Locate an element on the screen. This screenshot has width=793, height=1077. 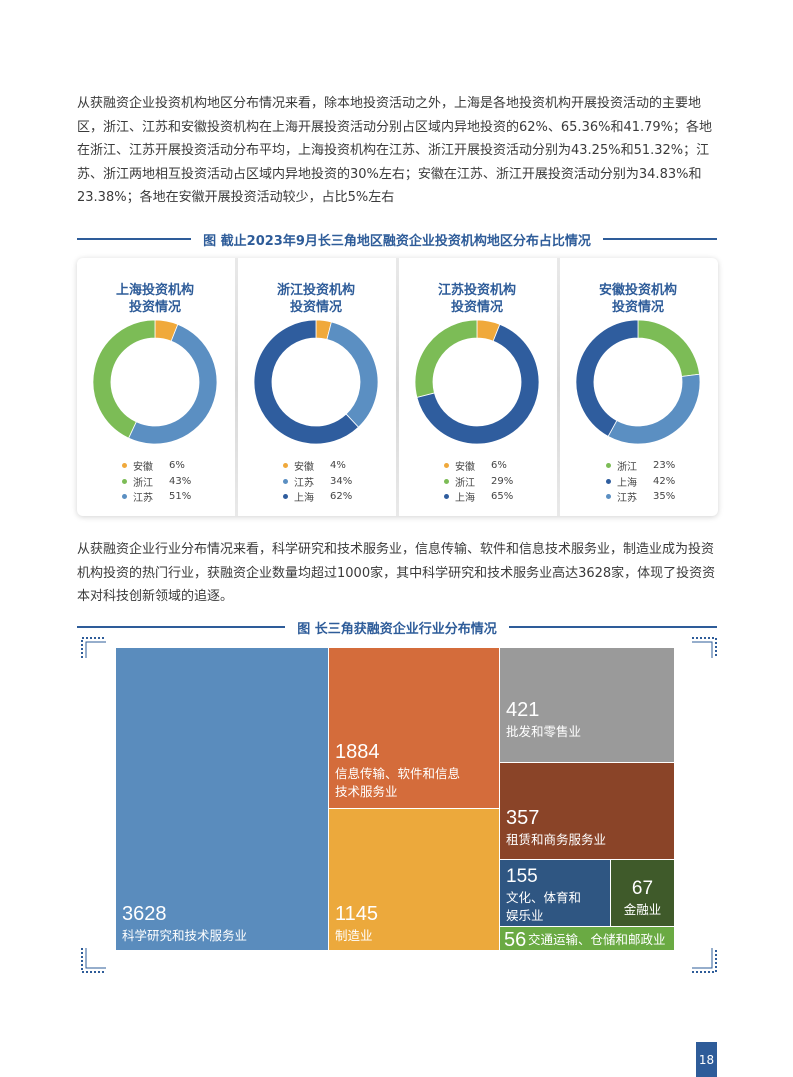
legend-value: 34% is located at coordinates (341, 481).